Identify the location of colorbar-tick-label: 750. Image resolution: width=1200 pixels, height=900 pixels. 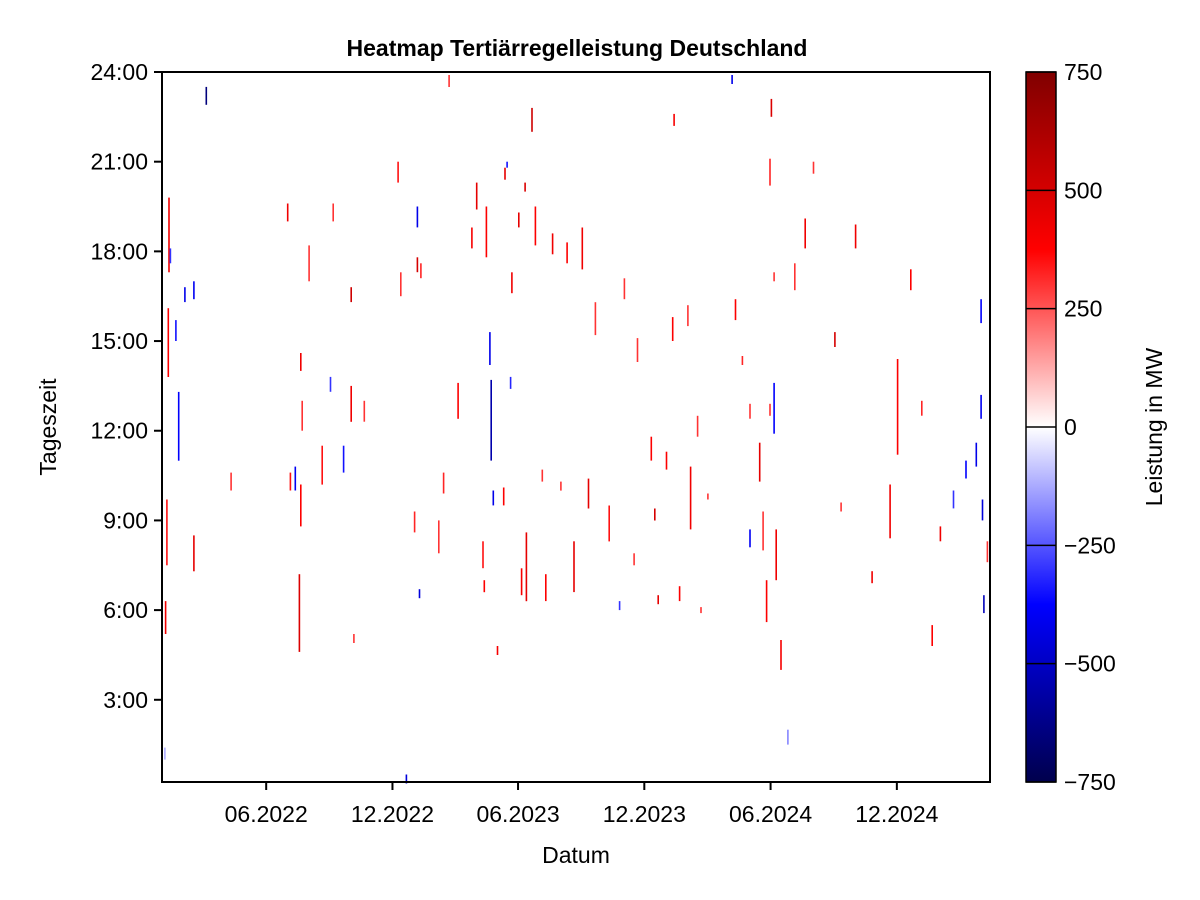
(1083, 72).